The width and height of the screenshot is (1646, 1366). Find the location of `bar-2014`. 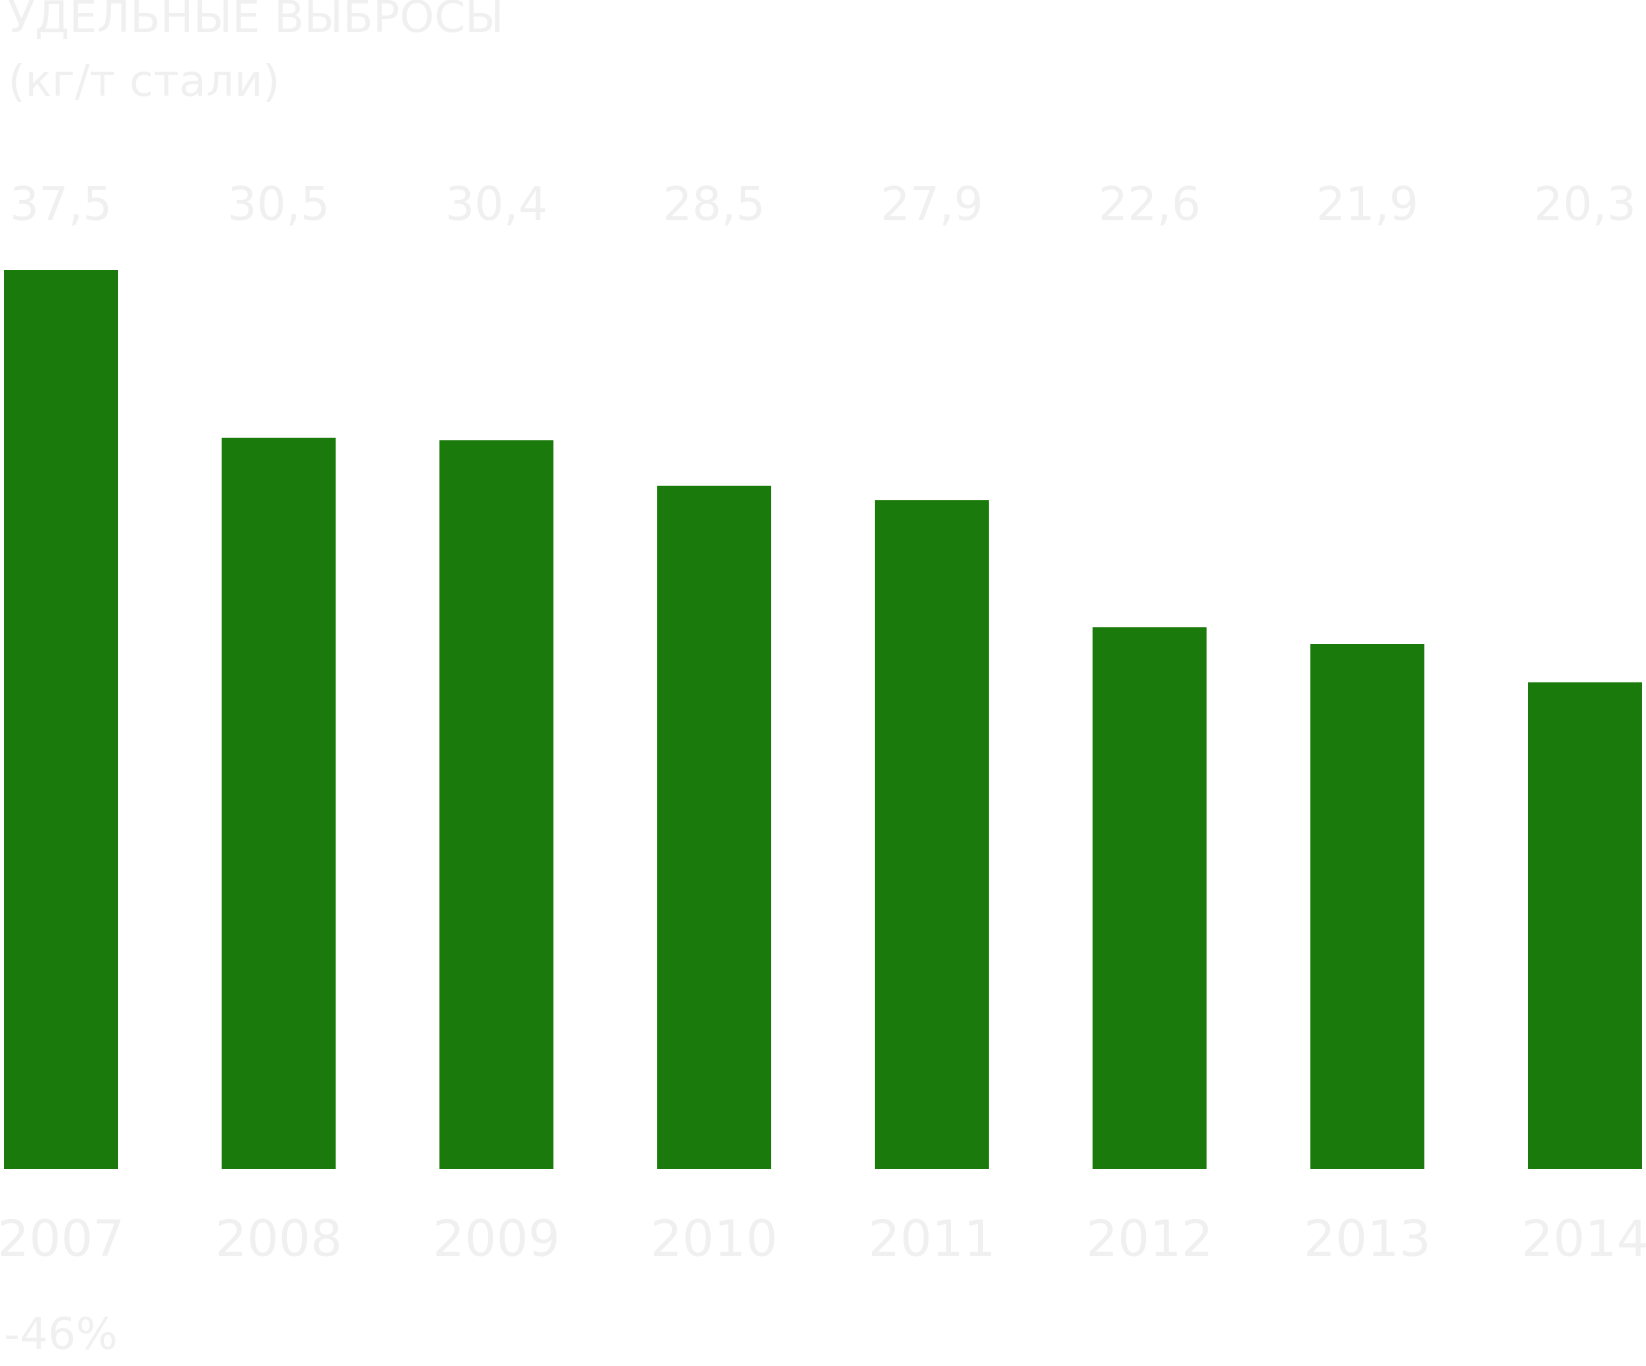

bar-2014 is located at coordinates (1585, 925).